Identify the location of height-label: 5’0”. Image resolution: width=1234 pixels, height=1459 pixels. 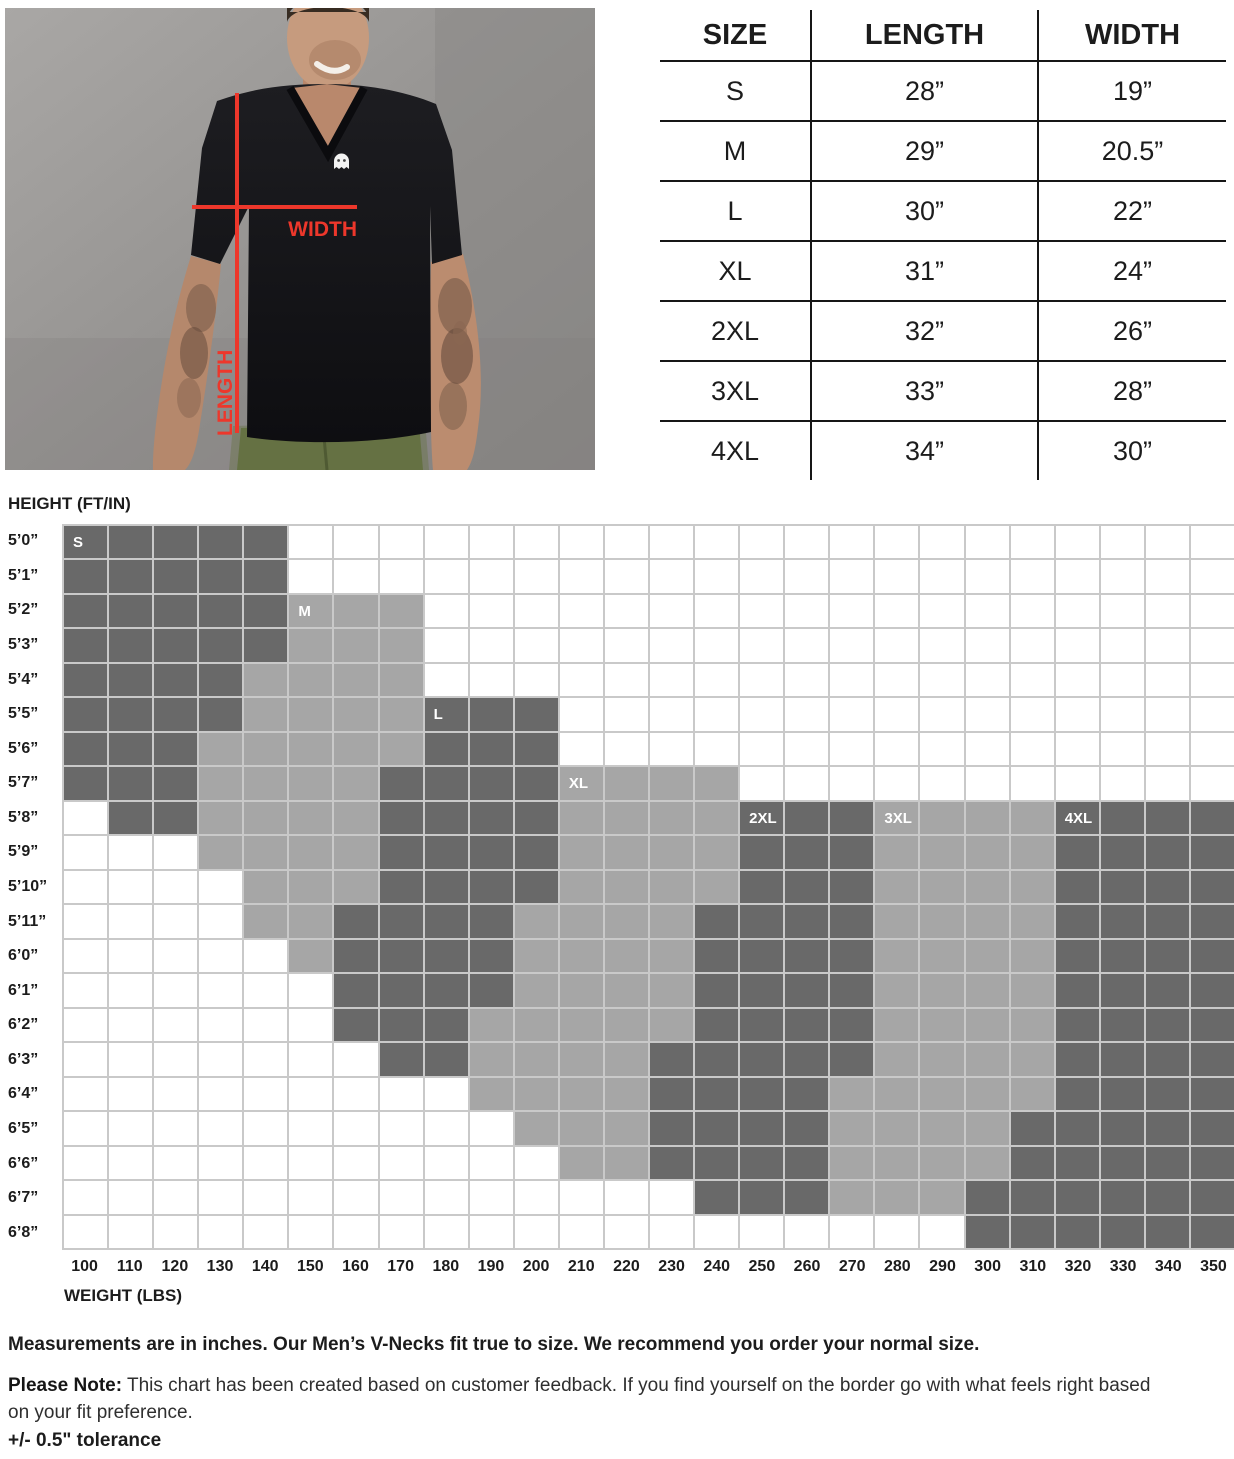
(23, 541).